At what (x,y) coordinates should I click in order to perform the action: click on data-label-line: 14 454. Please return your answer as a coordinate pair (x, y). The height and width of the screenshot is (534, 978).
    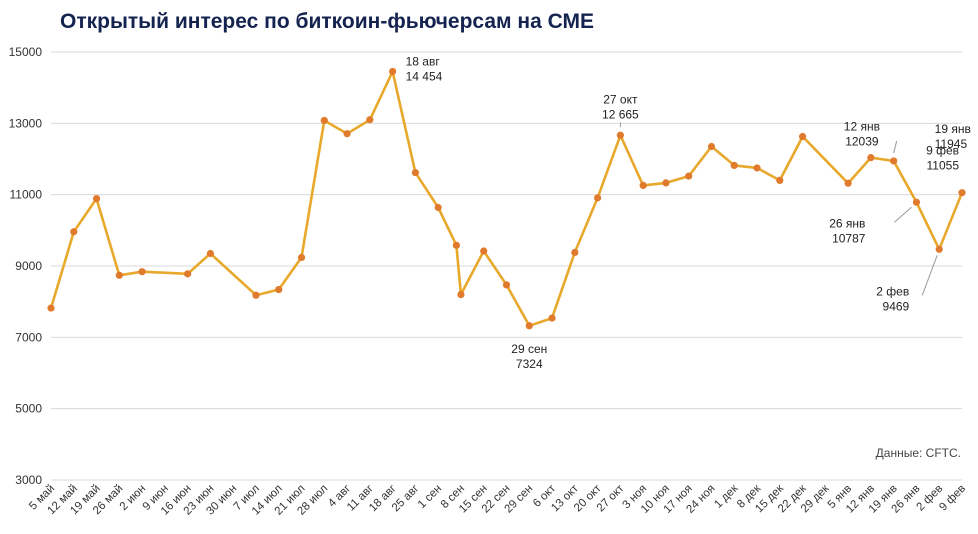
    Looking at the image, I should click on (424, 76).